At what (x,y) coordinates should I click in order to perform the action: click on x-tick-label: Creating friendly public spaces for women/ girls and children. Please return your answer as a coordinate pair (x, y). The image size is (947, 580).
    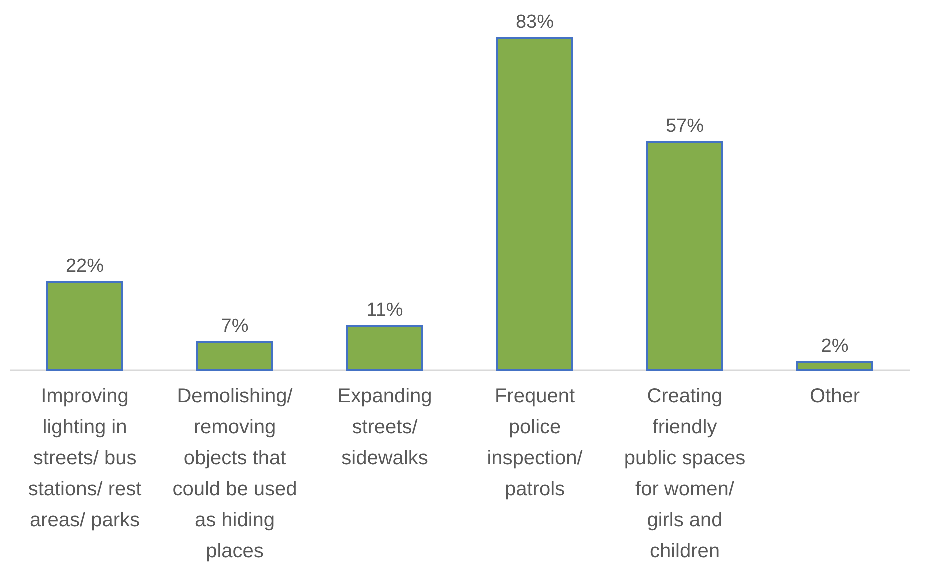
    Looking at the image, I should click on (685, 474).